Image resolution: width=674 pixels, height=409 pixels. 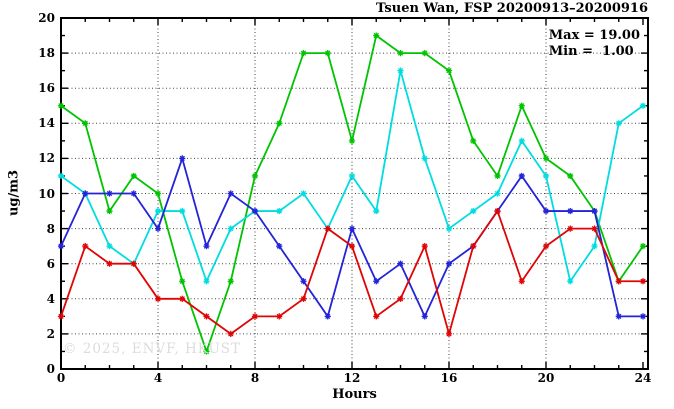 What do you see at coordinates (50, 333) in the screenshot?
I see `y-tick-label: 2` at bounding box center [50, 333].